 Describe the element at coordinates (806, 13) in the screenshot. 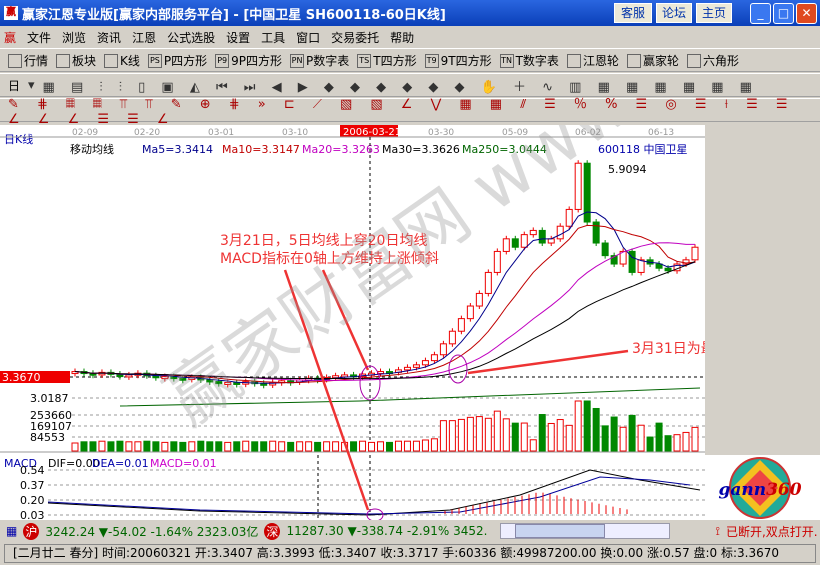

I see `close-button: ✕` at that location.